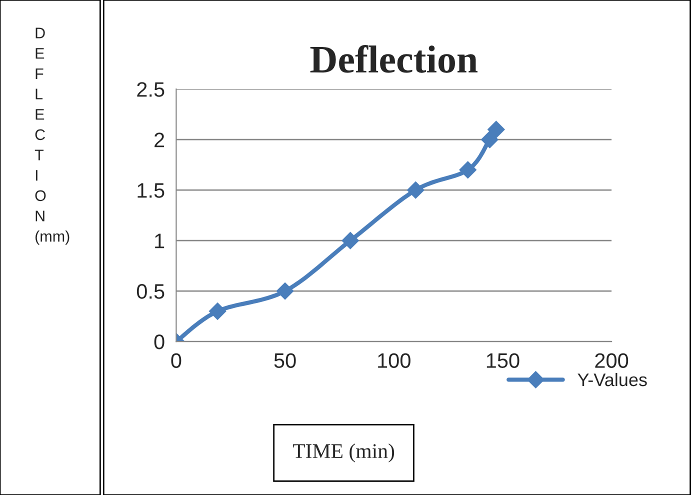  What do you see at coordinates (159, 140) in the screenshot?
I see `y-tick-label: 2` at bounding box center [159, 140].